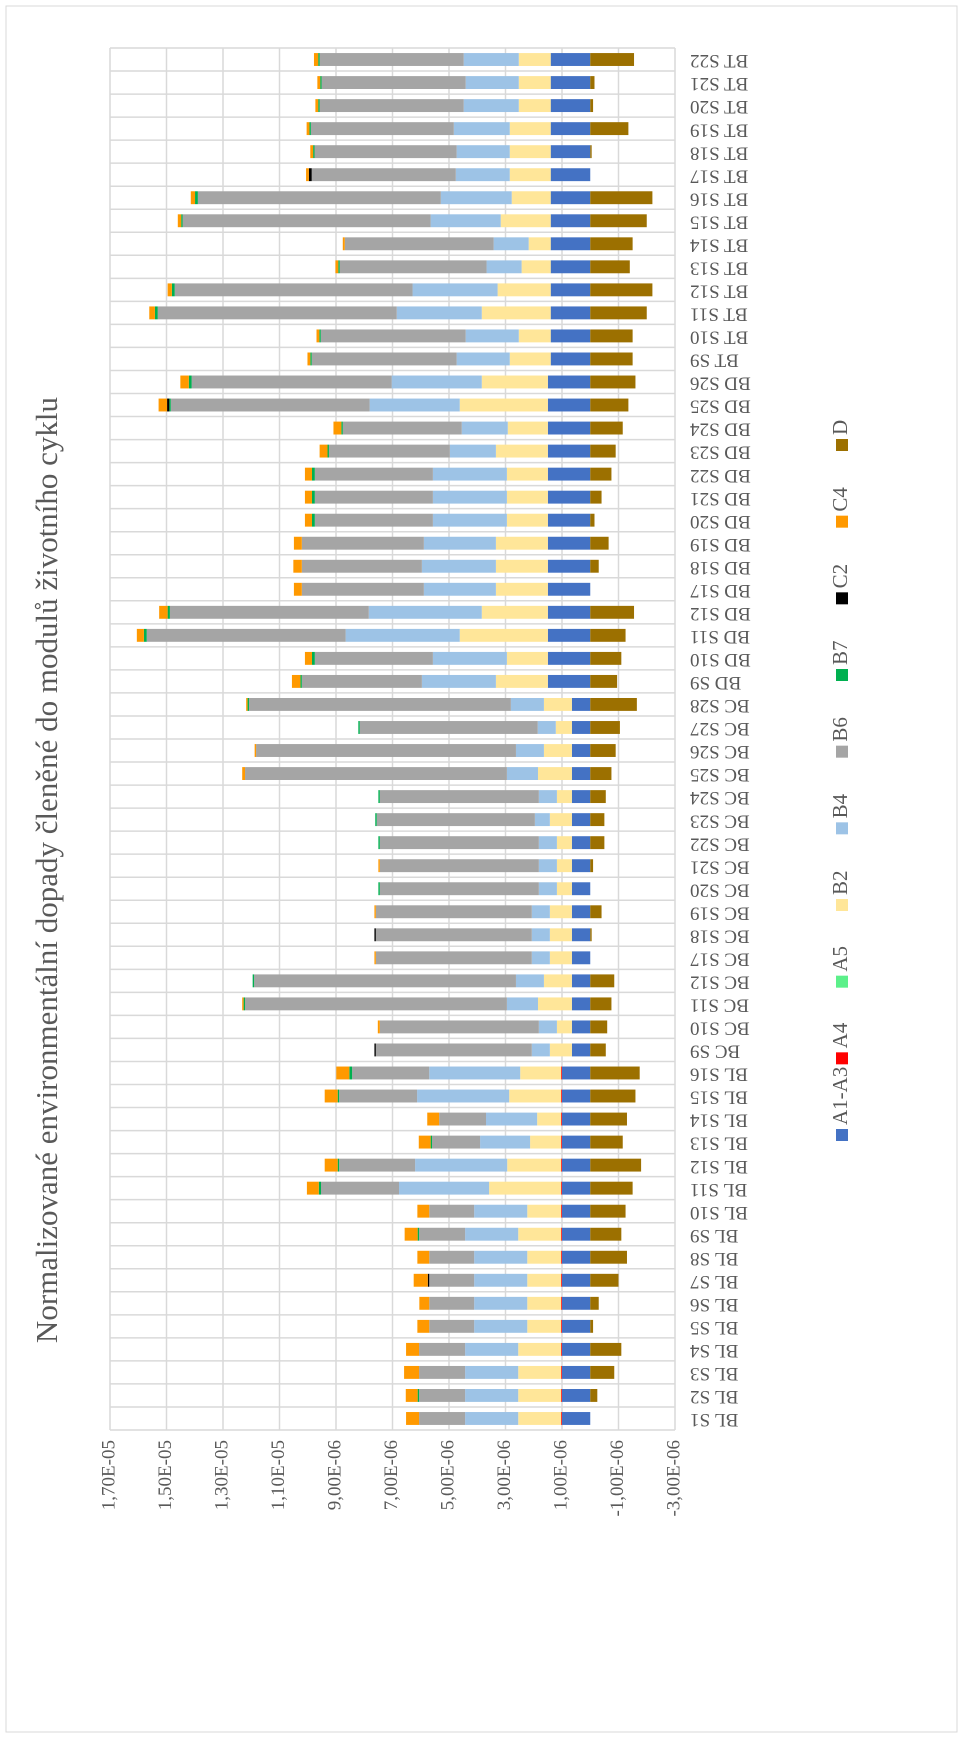  Describe the element at coordinates (719, 1097) in the screenshot. I see `x-tick-label: BL S15` at that location.